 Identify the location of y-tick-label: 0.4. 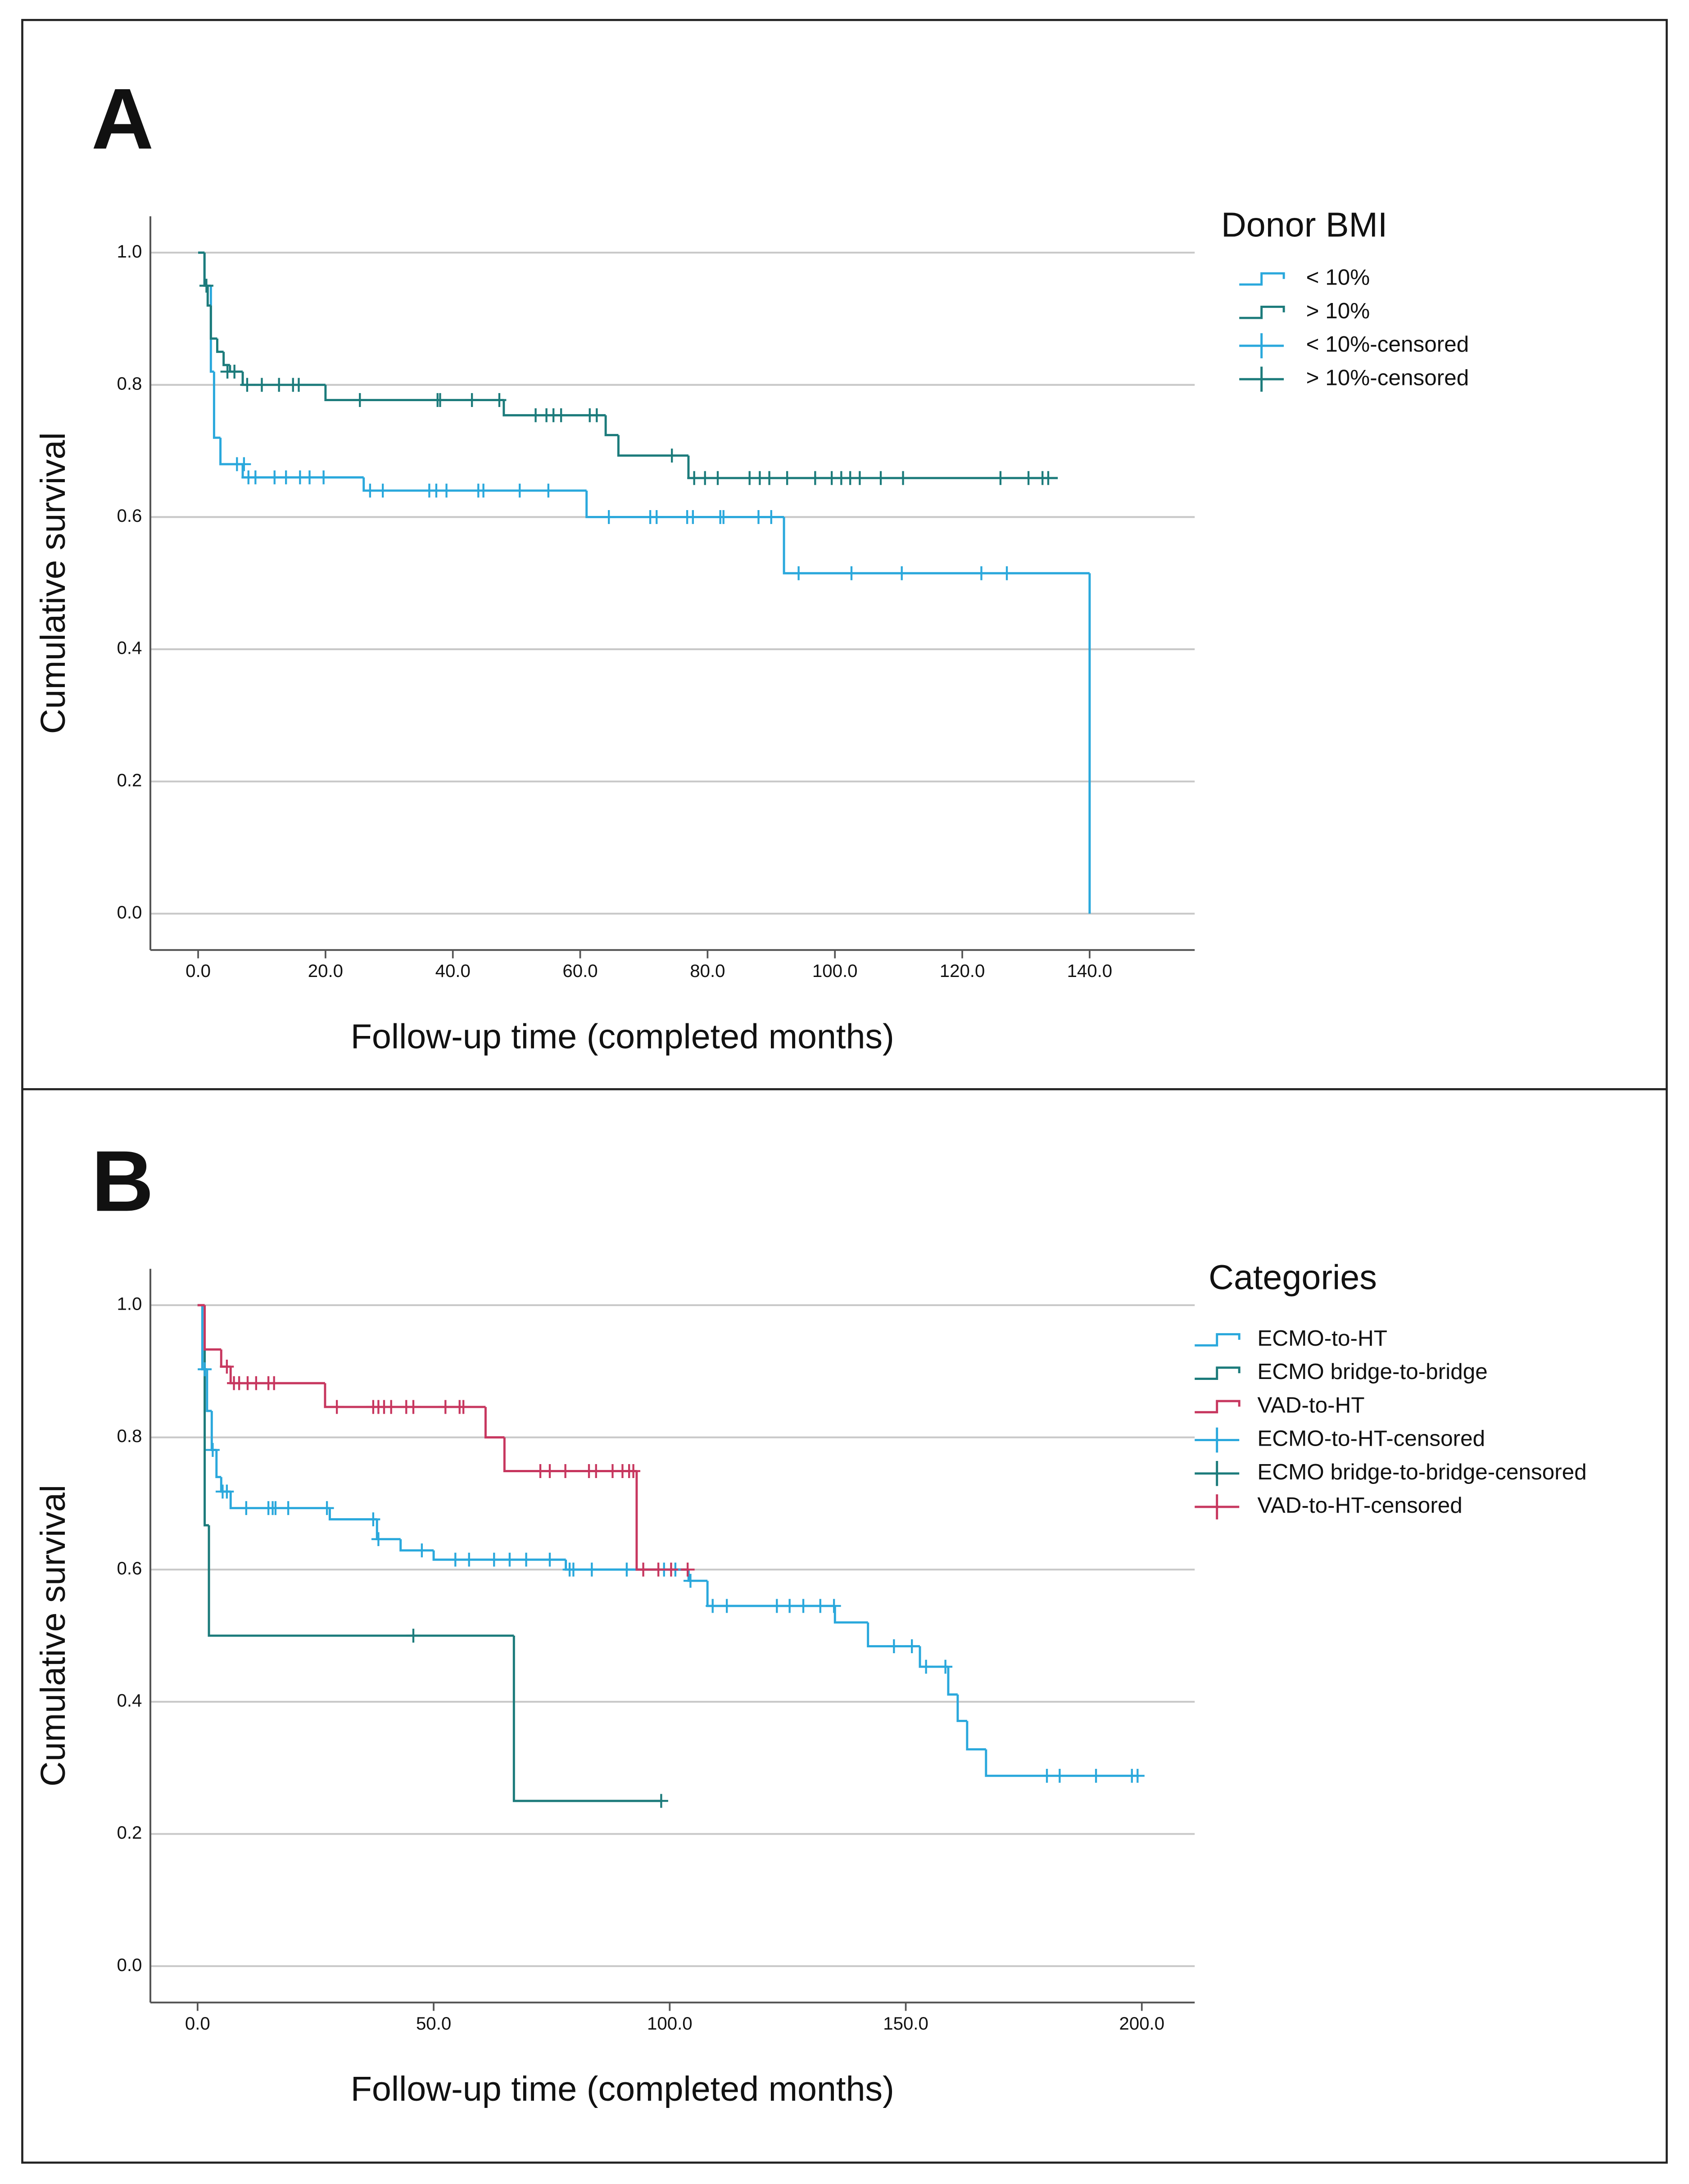
(129, 648).